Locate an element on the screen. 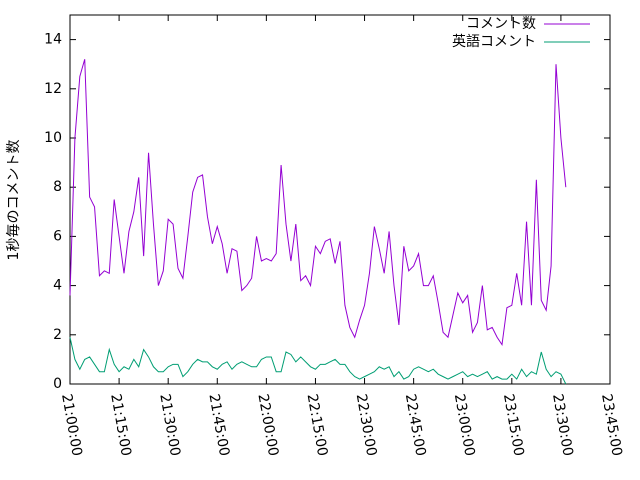 This screenshot has width=640, height=480. x-tick-label: 22:15:00 is located at coordinates (317, 425).